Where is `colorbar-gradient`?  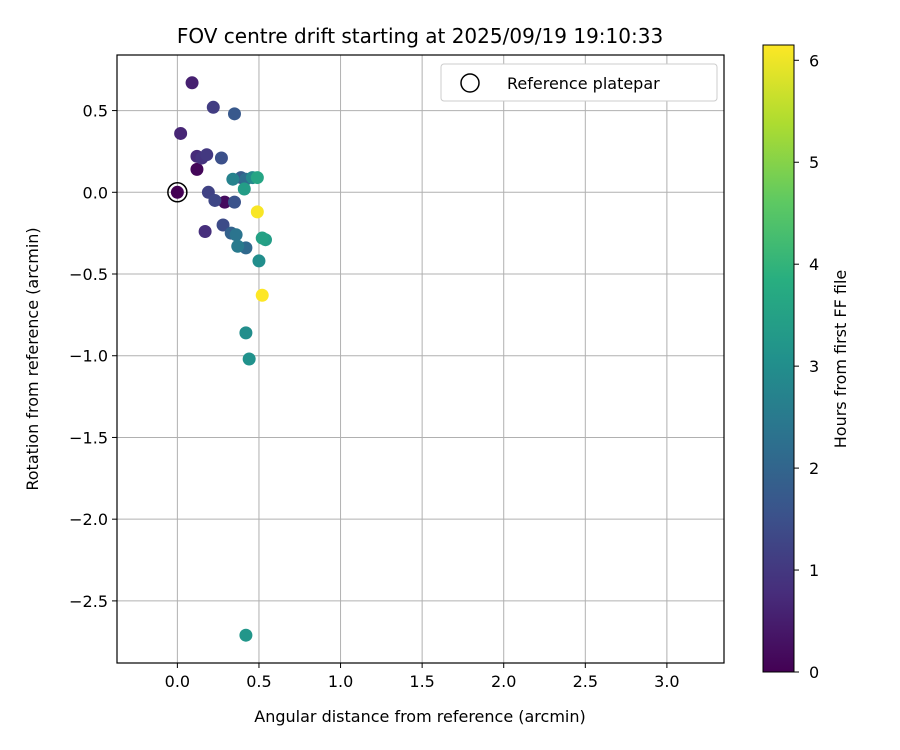 colorbar-gradient is located at coordinates (778, 358).